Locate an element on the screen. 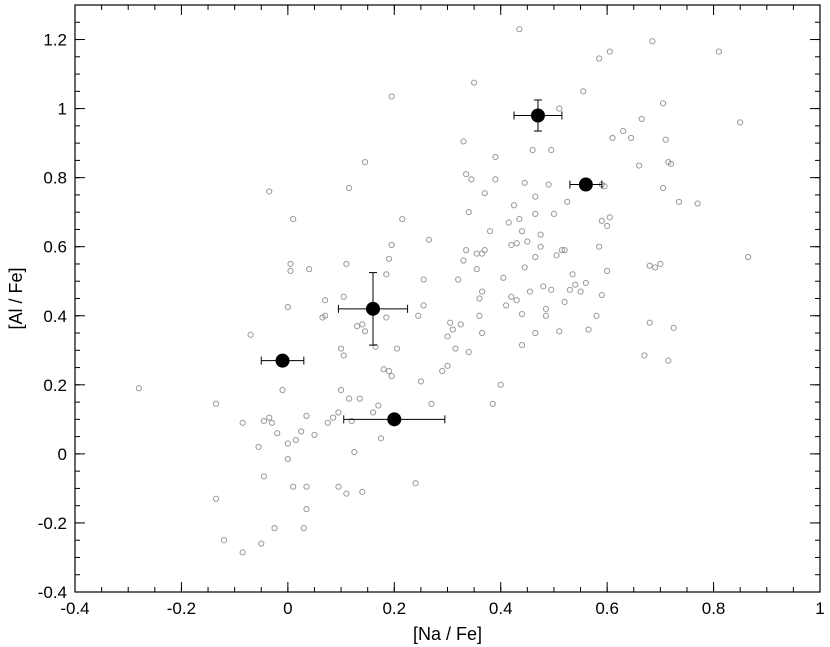 The image size is (830, 647). x-axis-label: [Na / Fe] is located at coordinates (447, 634).